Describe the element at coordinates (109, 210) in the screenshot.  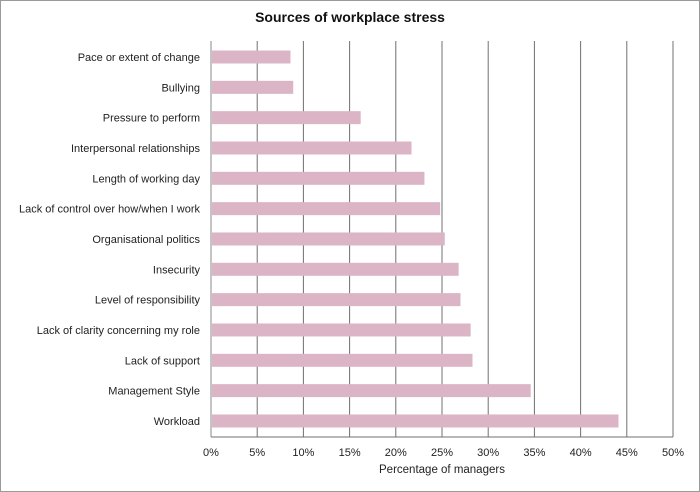
I see `category-label: Lack of control over how/when I work` at that location.